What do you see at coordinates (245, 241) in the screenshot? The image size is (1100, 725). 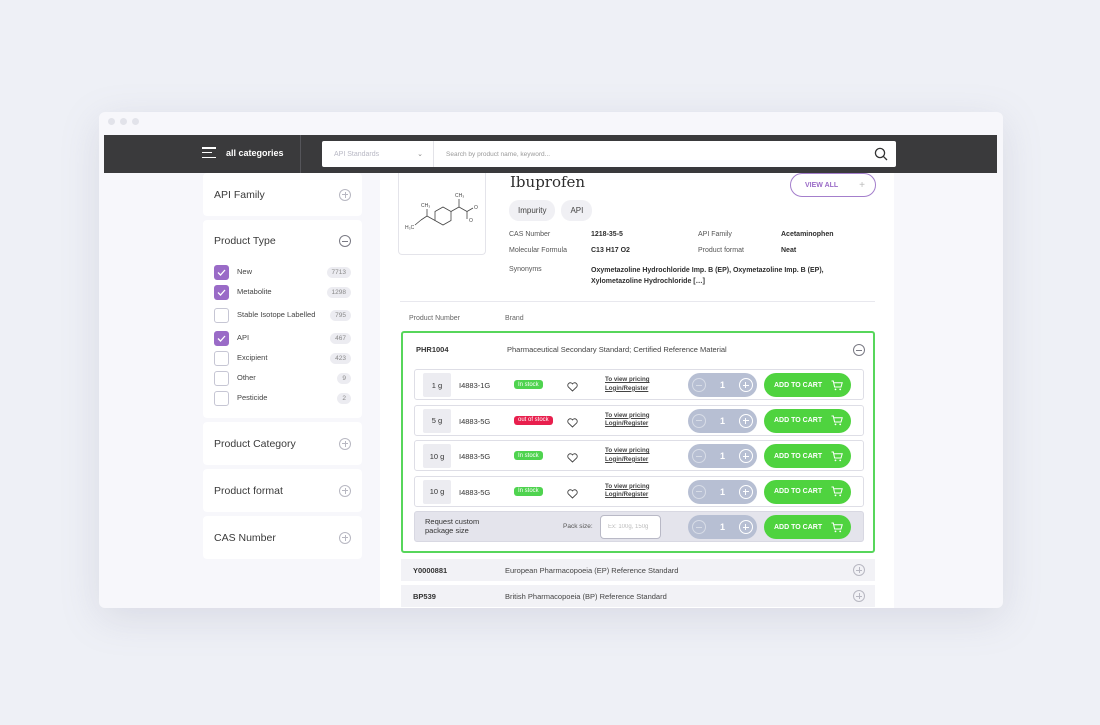 I see `filter-title: Product Type` at bounding box center [245, 241].